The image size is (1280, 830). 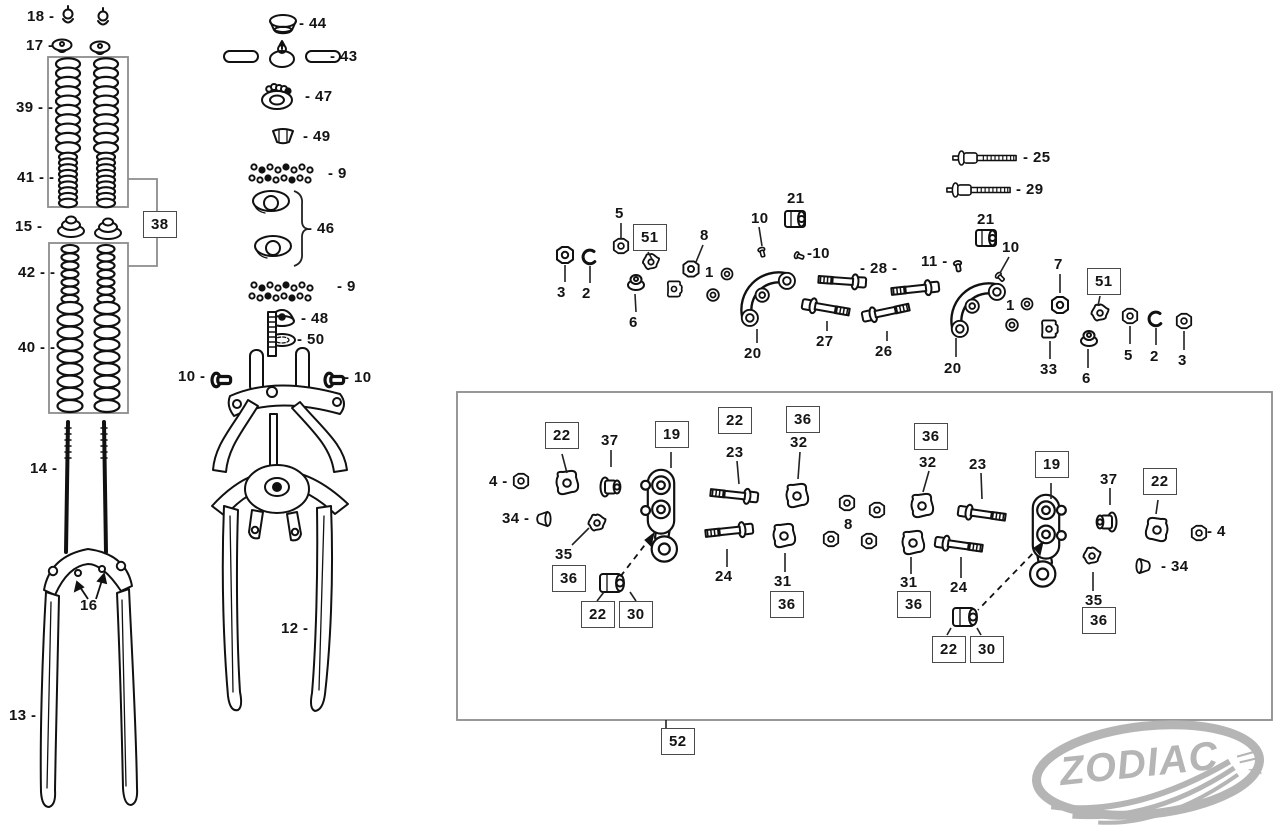 What do you see at coordinates (1157, 787) in the screenshot?
I see `logo-swoosh` at bounding box center [1157, 787].